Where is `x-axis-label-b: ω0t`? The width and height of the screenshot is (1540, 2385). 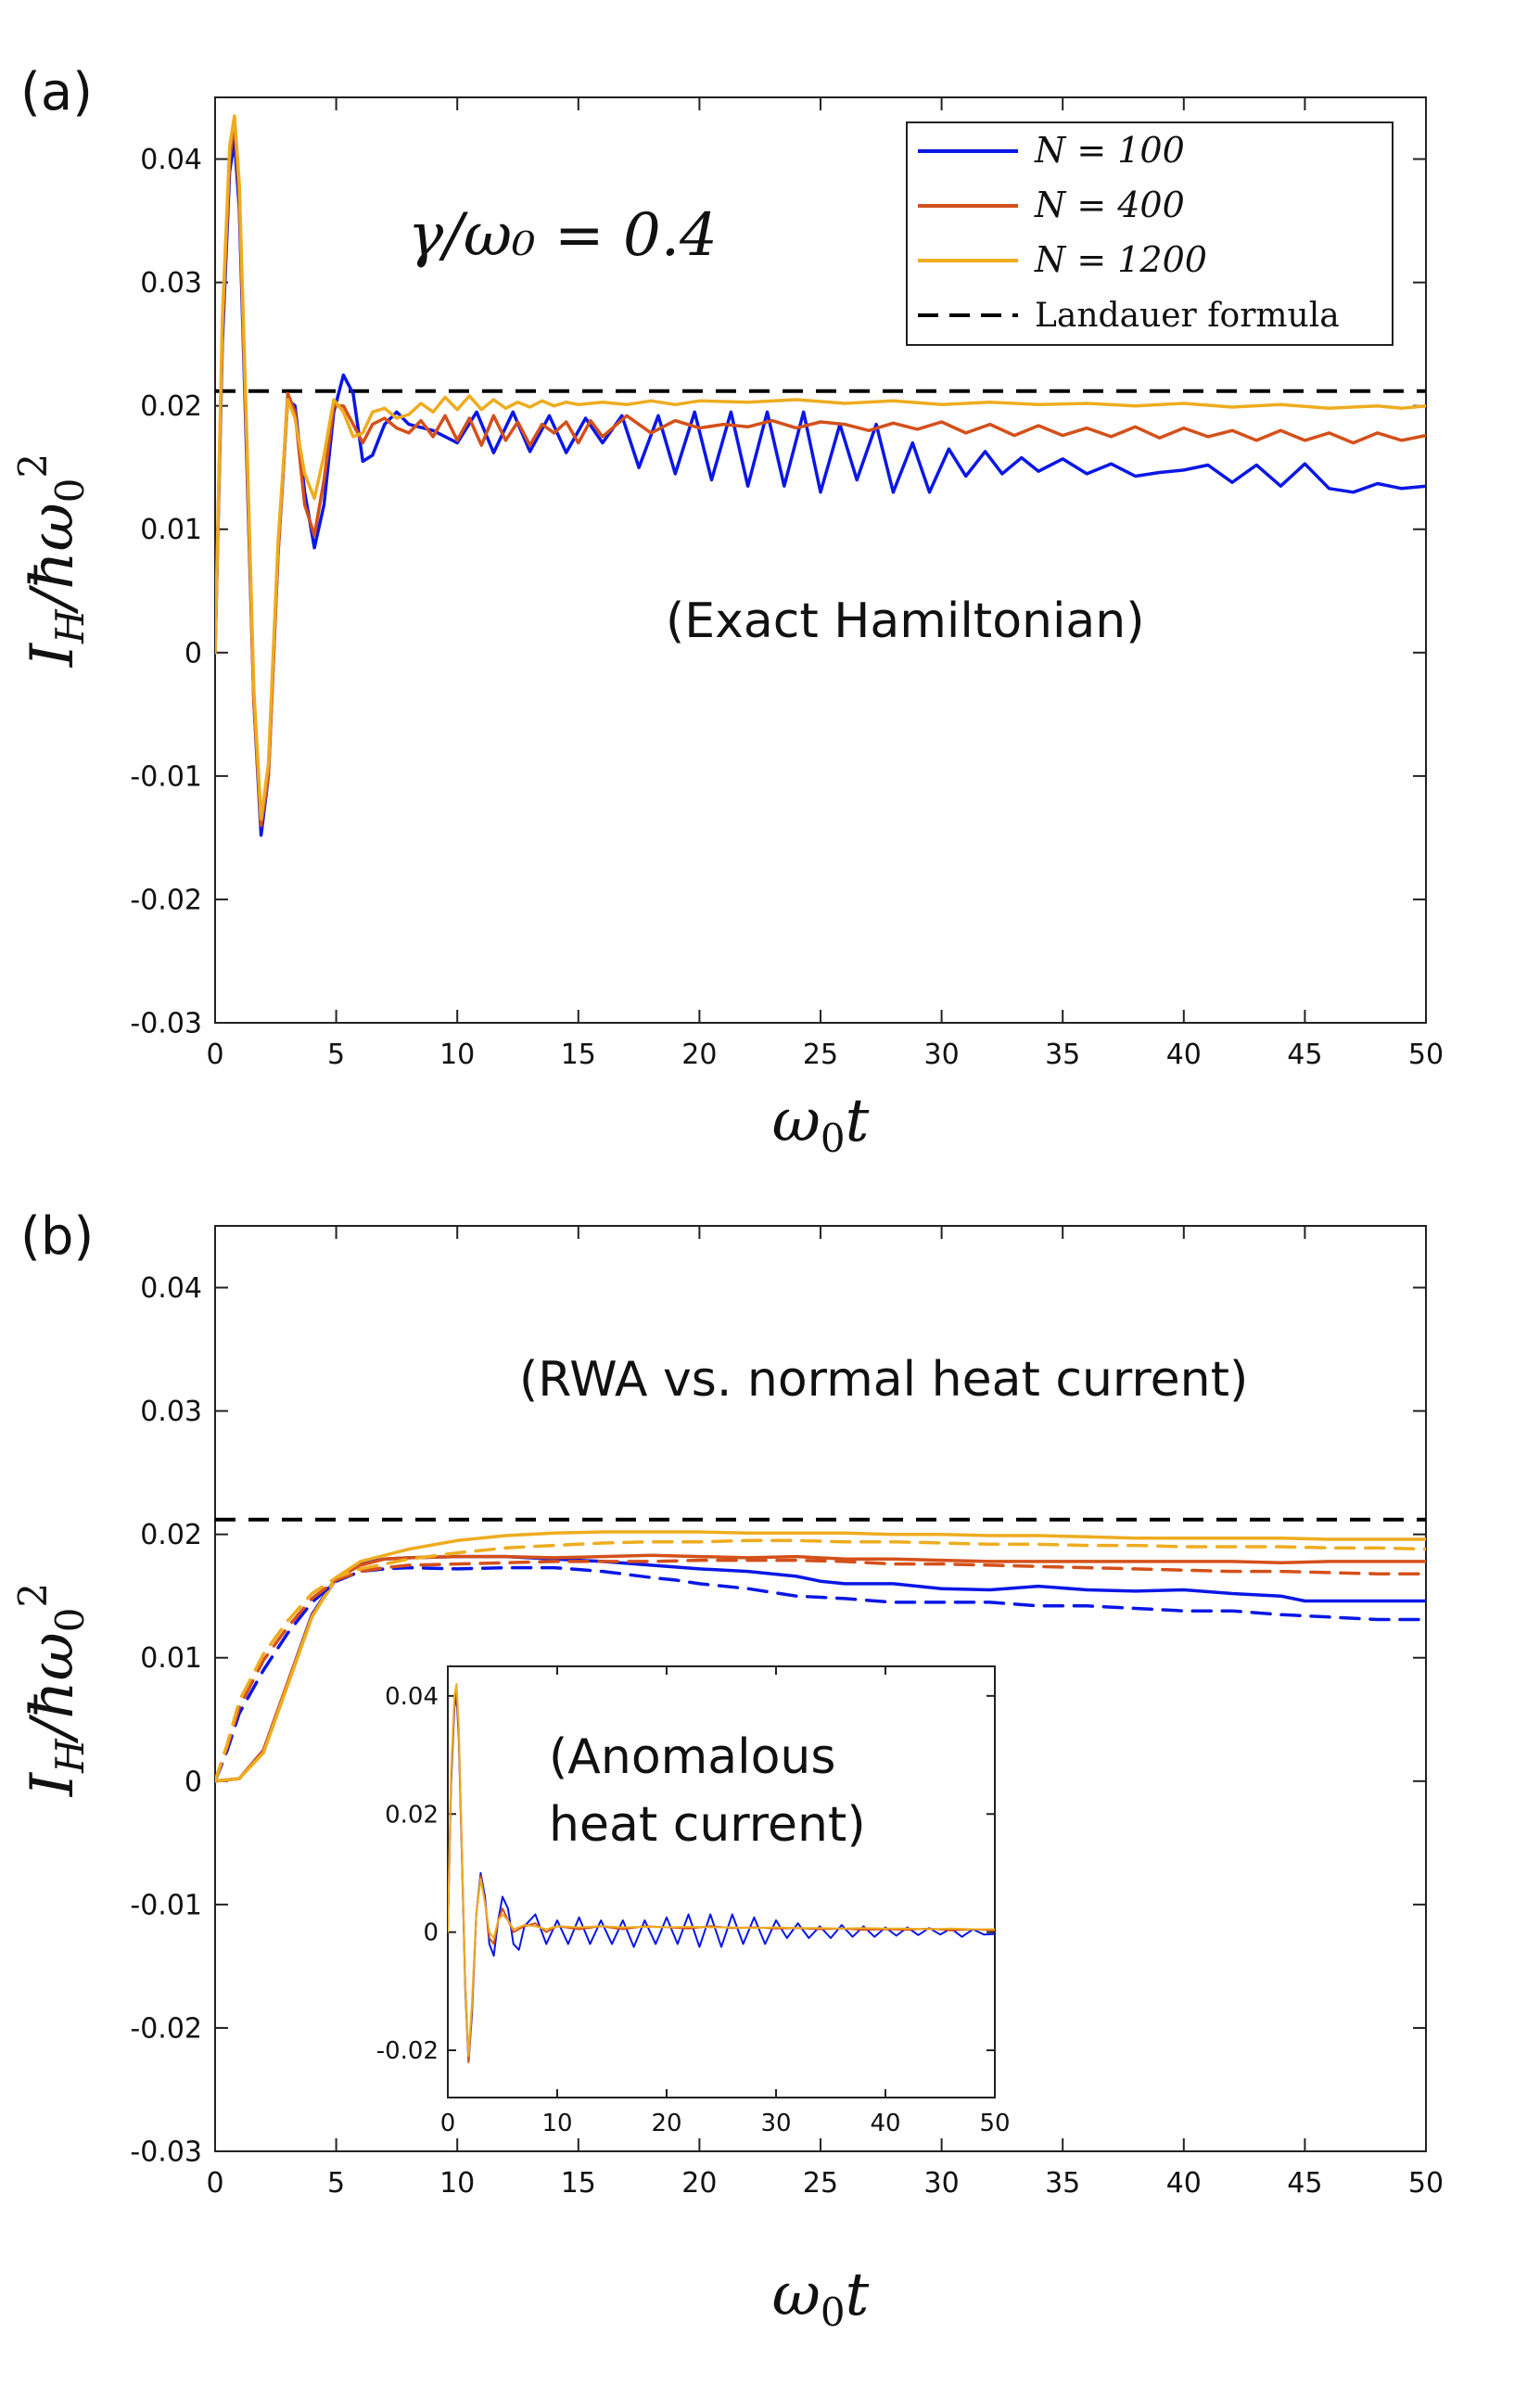
x-axis-label-b: ω0t is located at coordinates (821, 2298).